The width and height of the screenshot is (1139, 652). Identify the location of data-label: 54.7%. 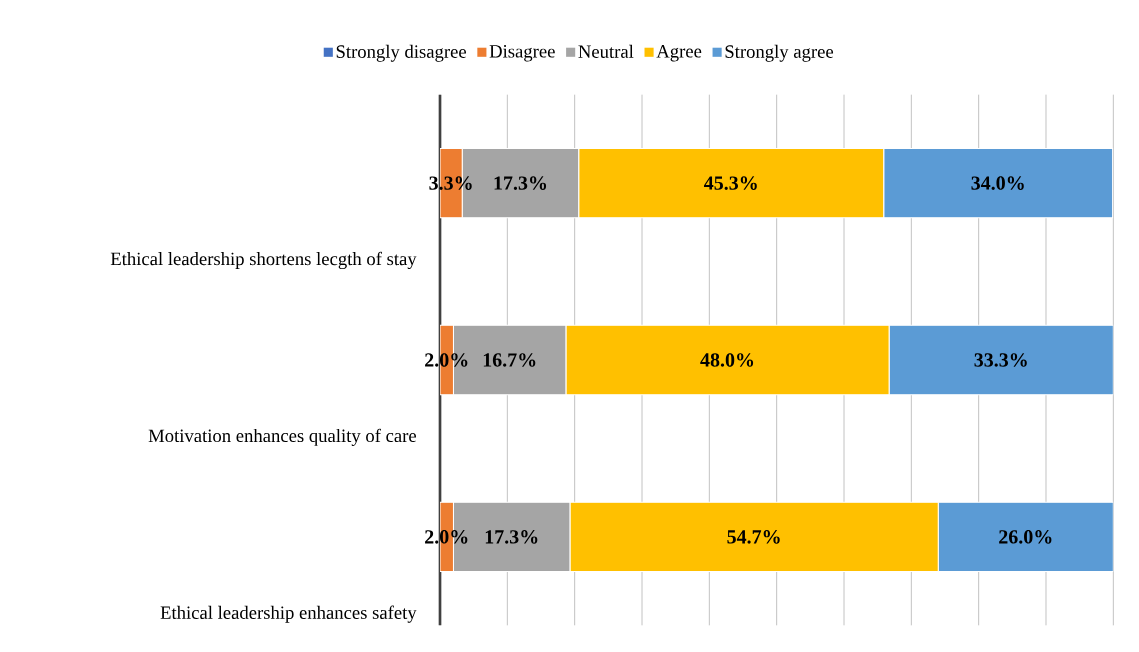
(753, 537).